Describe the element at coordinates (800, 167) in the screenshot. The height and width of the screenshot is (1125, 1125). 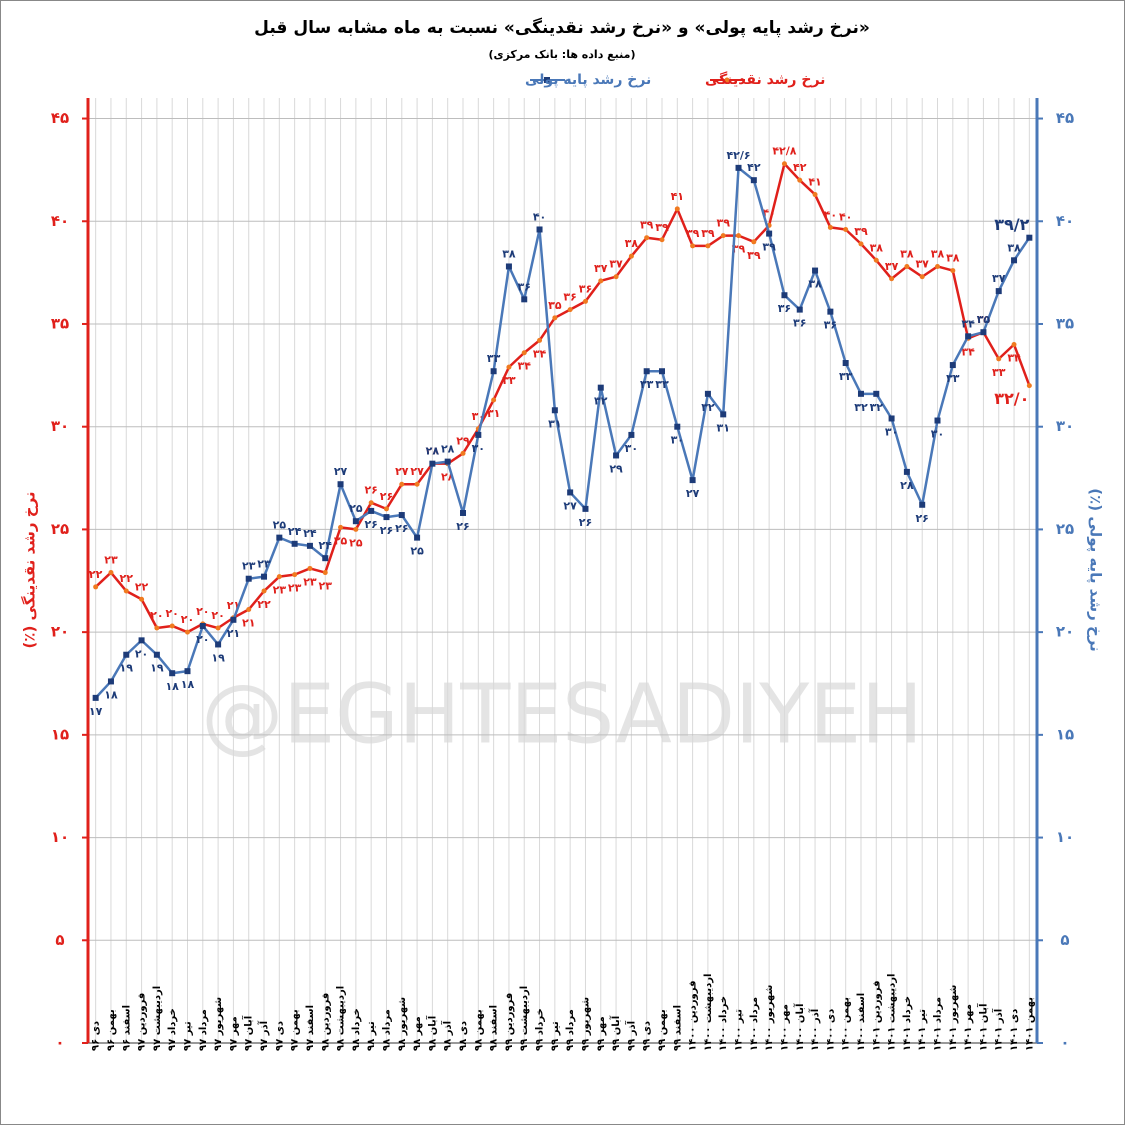
I see `data-label: ۴۲` at that location.